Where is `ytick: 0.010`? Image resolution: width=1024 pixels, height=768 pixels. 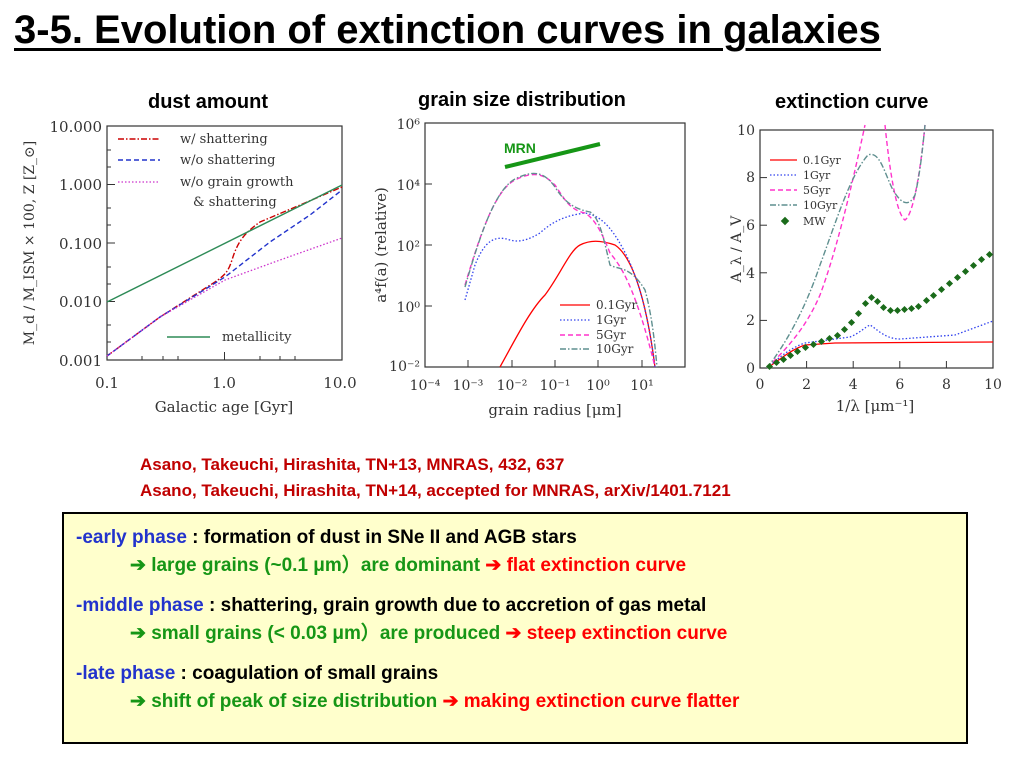 ytick: 0.010 is located at coordinates (80, 302).